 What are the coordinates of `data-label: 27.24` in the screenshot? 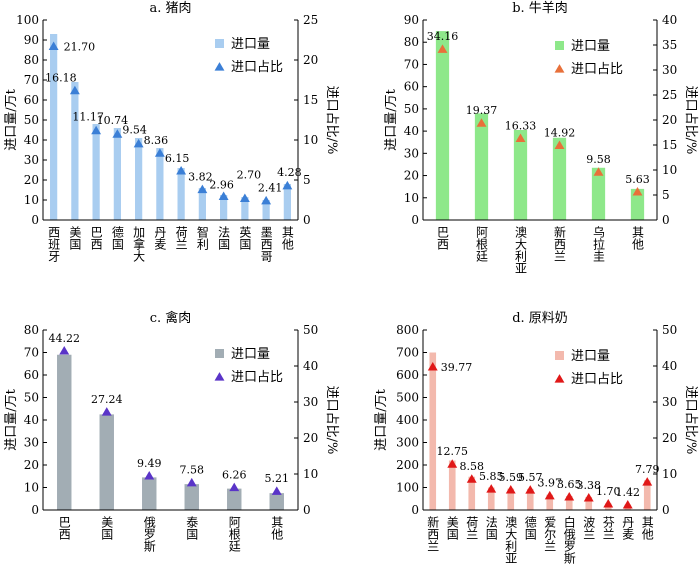 It's located at (107, 399).